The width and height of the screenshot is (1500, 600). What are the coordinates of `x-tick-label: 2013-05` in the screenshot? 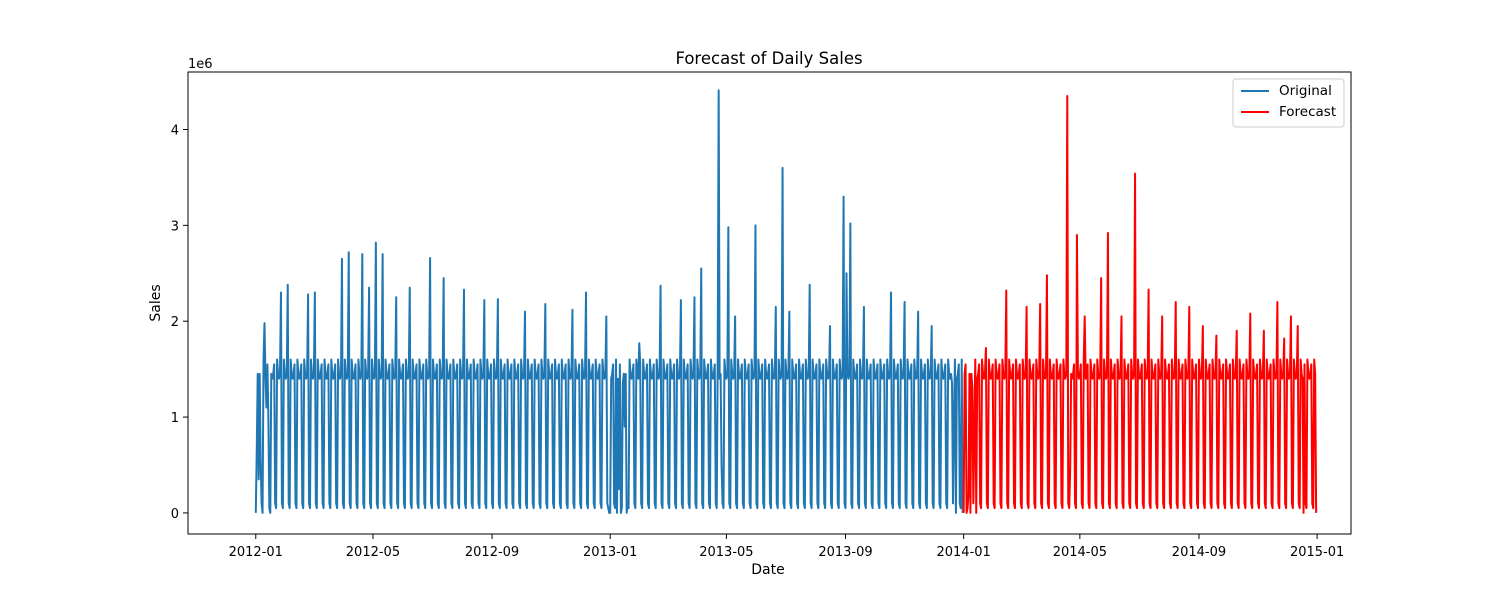 It's located at (726, 552).